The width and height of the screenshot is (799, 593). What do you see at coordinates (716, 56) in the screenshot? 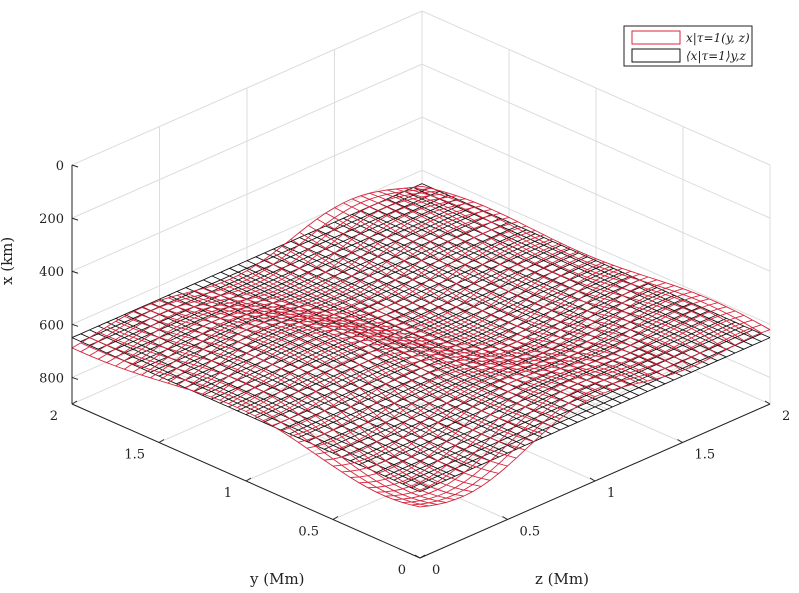
I see `legend-label-black: ⟨x|τ=1⟩y,z` at bounding box center [716, 56].